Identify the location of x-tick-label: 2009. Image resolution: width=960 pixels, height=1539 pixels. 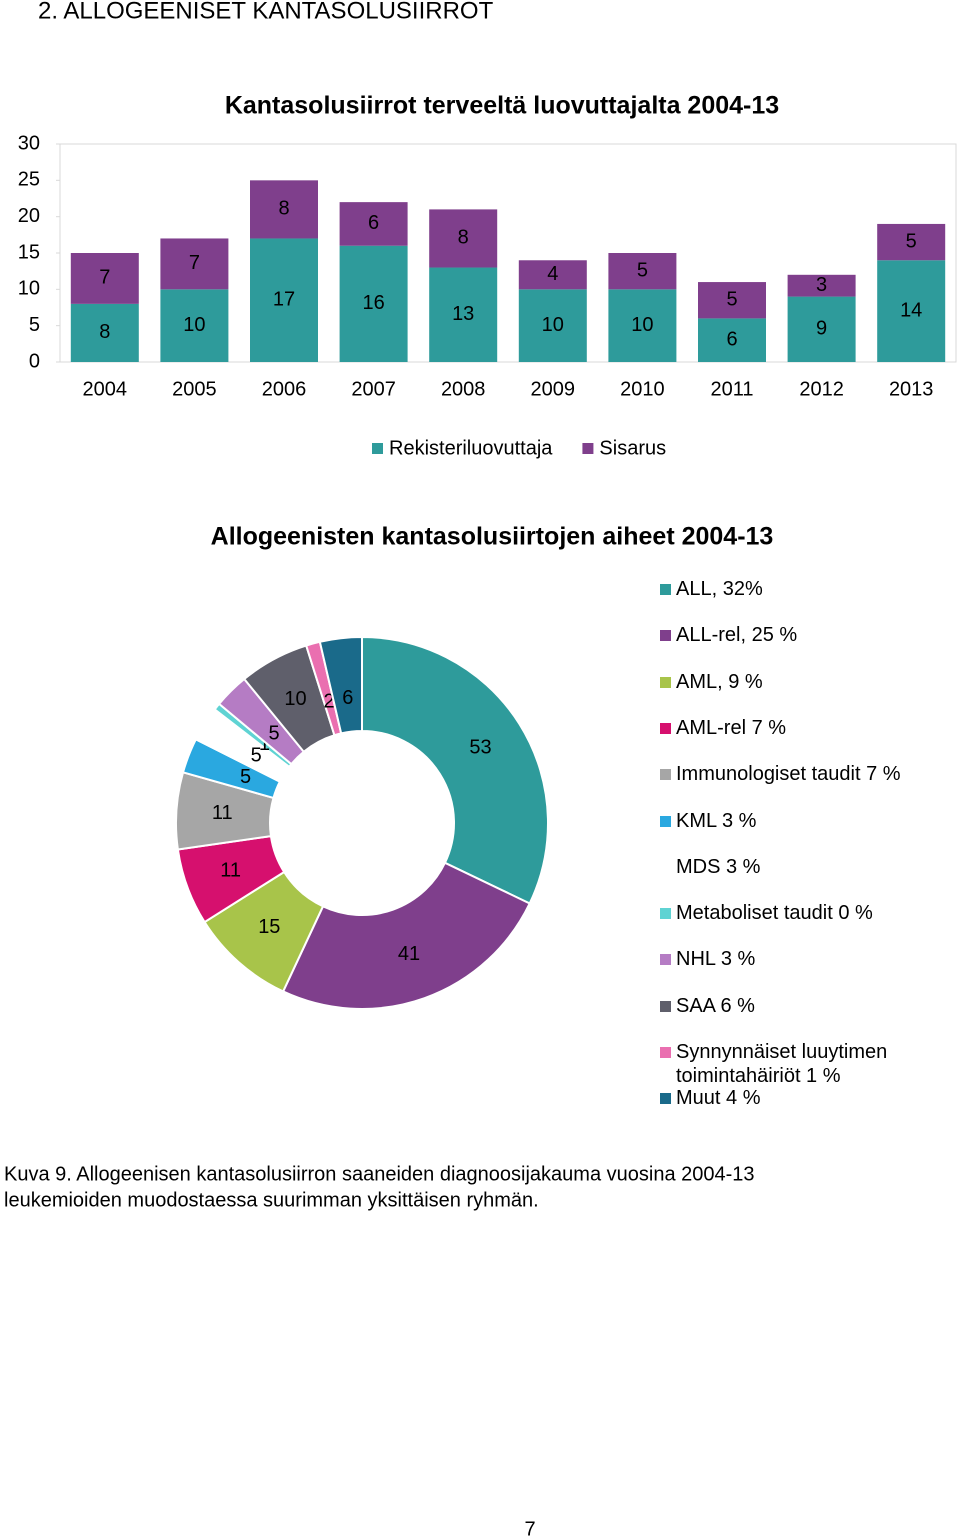
(553, 389).